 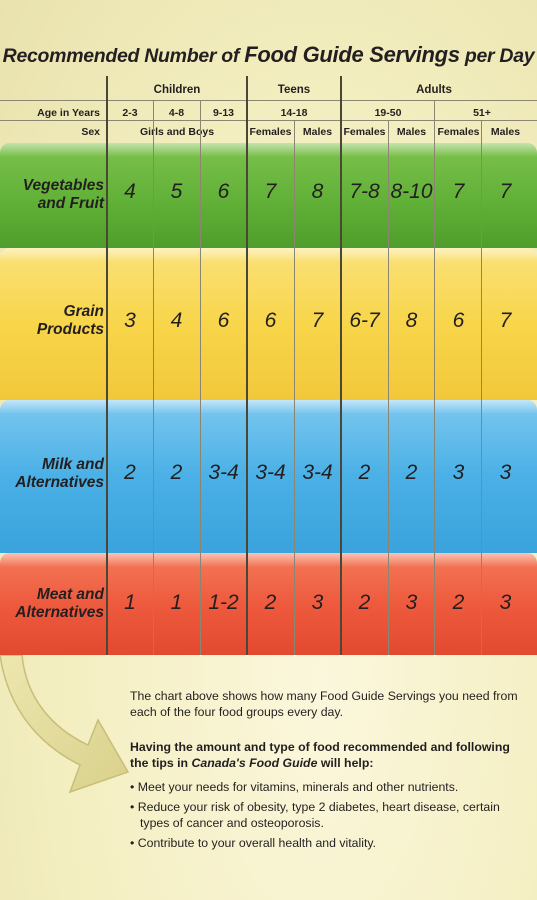 What do you see at coordinates (411, 191) in the screenshot?
I see `serving-value: 8-10` at bounding box center [411, 191].